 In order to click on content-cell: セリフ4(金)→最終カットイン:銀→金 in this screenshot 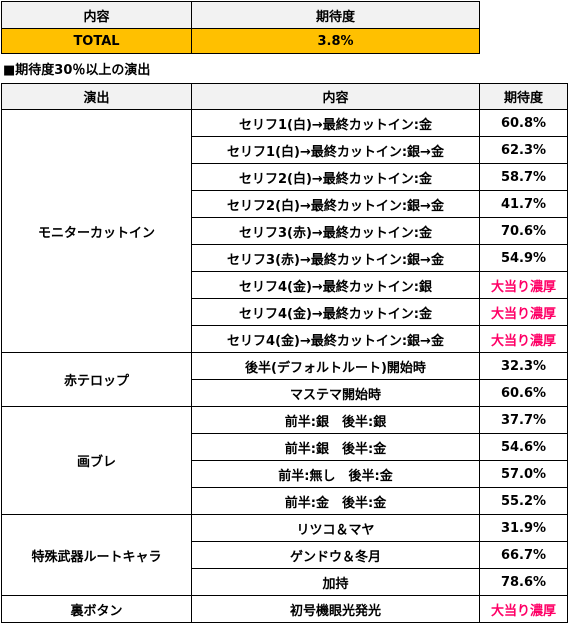, I will do `click(335, 339)`.